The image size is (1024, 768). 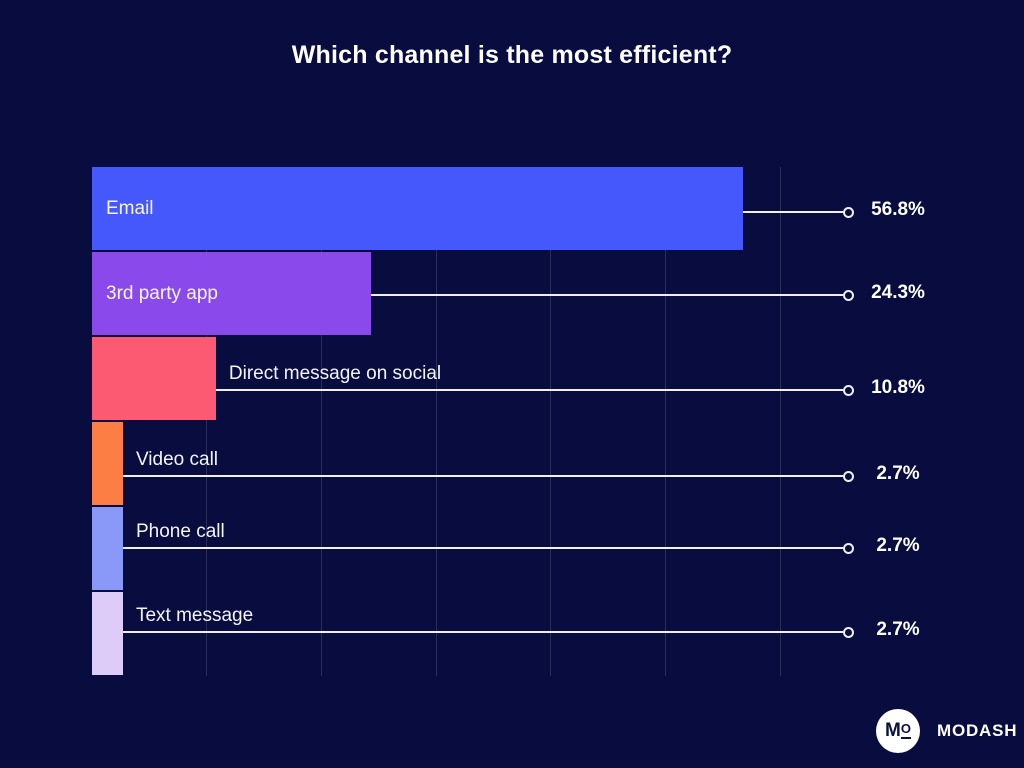 What do you see at coordinates (780, 421) in the screenshot?
I see `gridline-60pct` at bounding box center [780, 421].